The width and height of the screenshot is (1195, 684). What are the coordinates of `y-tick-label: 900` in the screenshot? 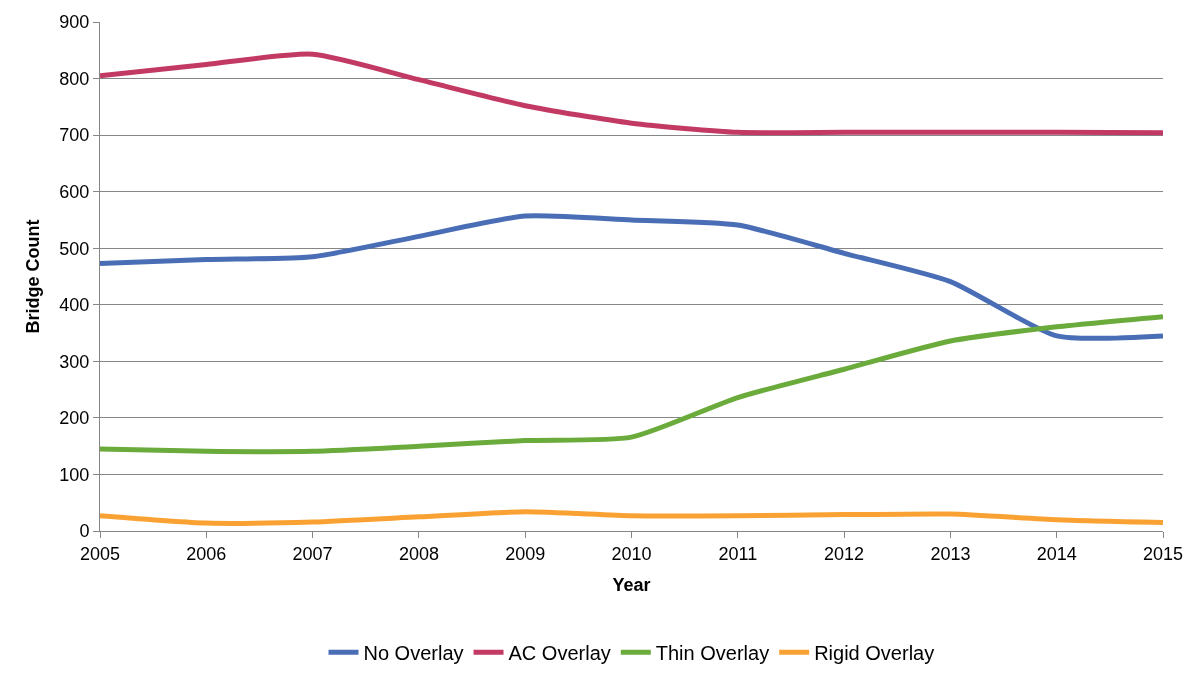 It's located at (74, 22).